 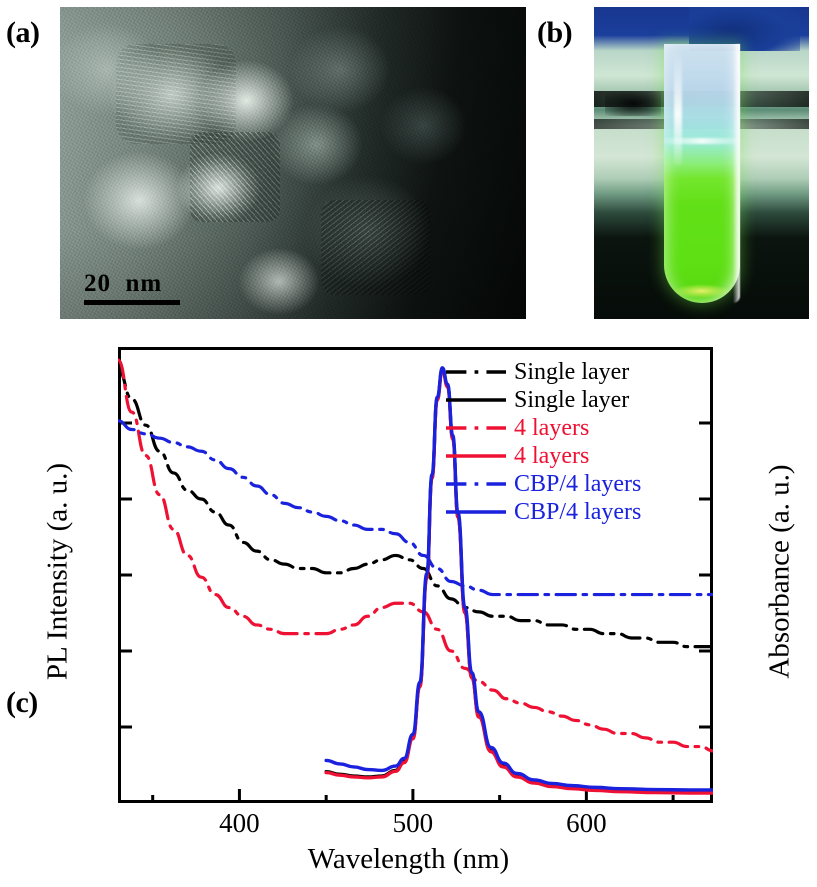 What do you see at coordinates (586, 823) in the screenshot?
I see `x-tick-label-600: 600` at bounding box center [586, 823].